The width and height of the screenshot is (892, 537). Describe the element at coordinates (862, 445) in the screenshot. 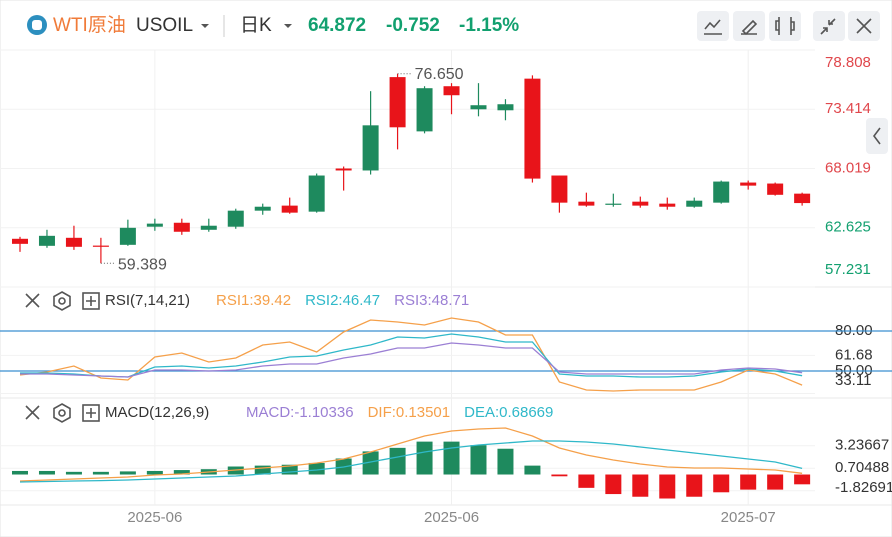

I see `y-tick-label: 3.23667` at that location.